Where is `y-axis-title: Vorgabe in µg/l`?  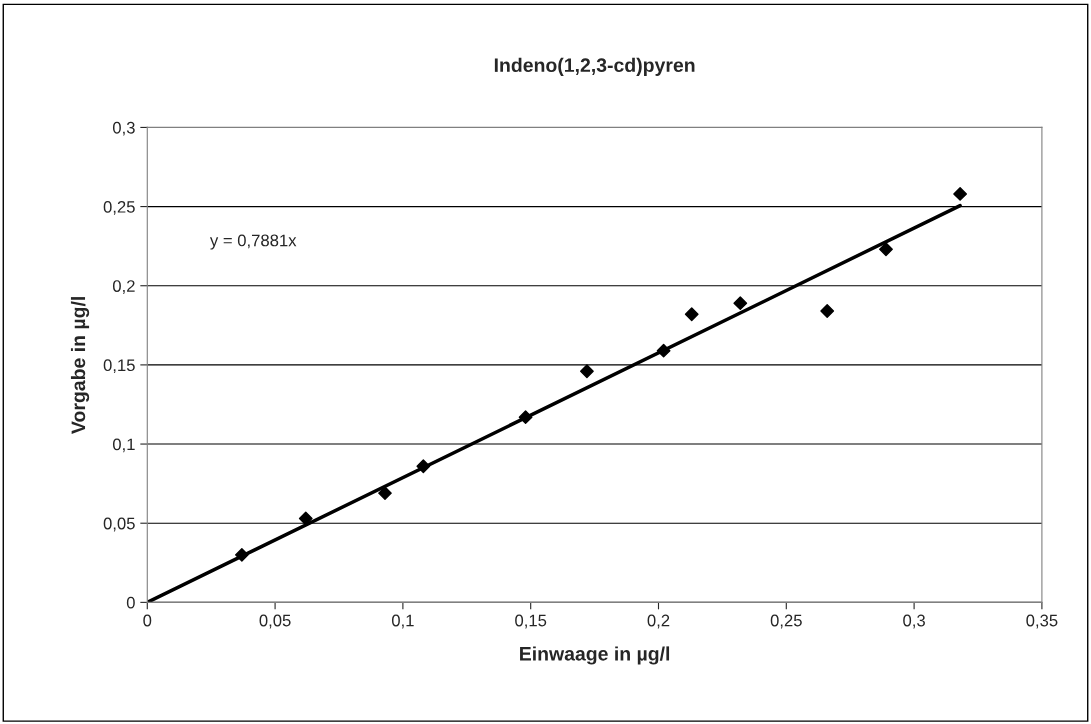 y-axis-title: Vorgabe in µg/l is located at coordinates (80, 365).